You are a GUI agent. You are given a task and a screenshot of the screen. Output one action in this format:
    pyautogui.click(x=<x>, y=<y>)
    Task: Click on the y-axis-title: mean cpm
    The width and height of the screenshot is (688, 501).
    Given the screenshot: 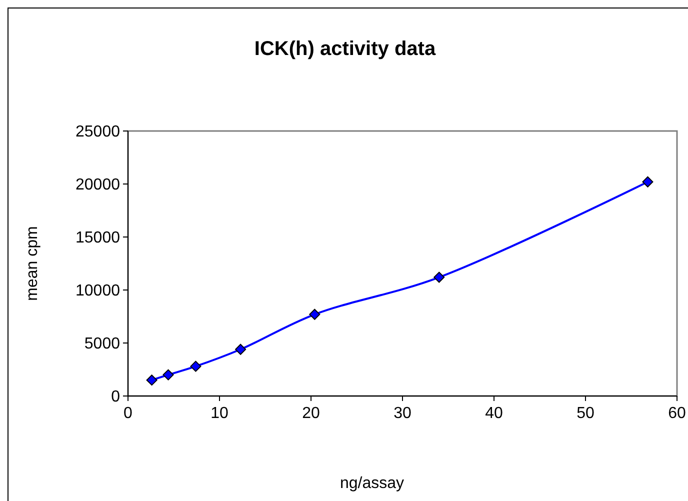 What is the action you would take?
    pyautogui.click(x=32, y=263)
    